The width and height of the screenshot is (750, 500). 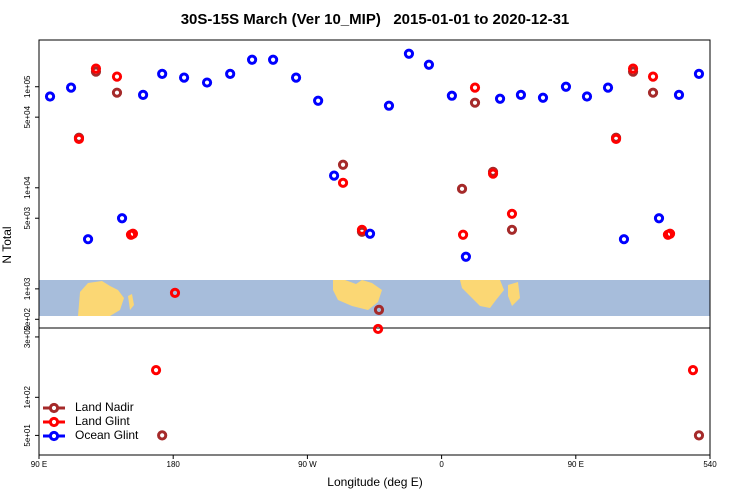 What do you see at coordinates (27, 336) in the screenshot?
I see `y-tick-label: 3e+02` at bounding box center [27, 336].